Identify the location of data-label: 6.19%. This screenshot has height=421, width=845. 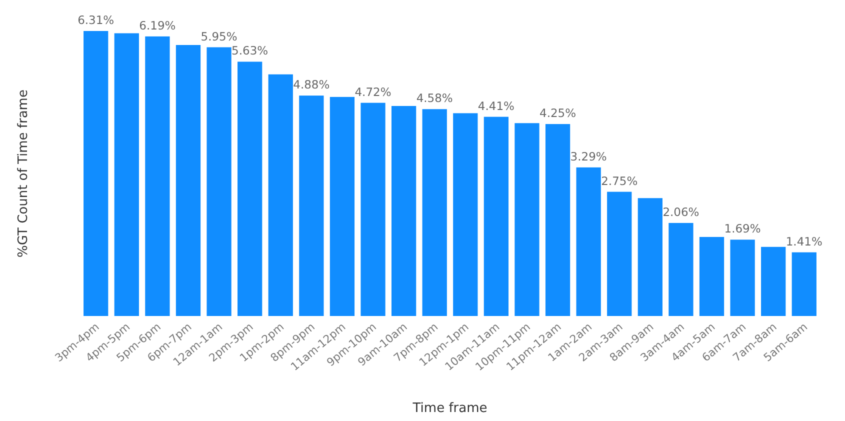
(157, 25).